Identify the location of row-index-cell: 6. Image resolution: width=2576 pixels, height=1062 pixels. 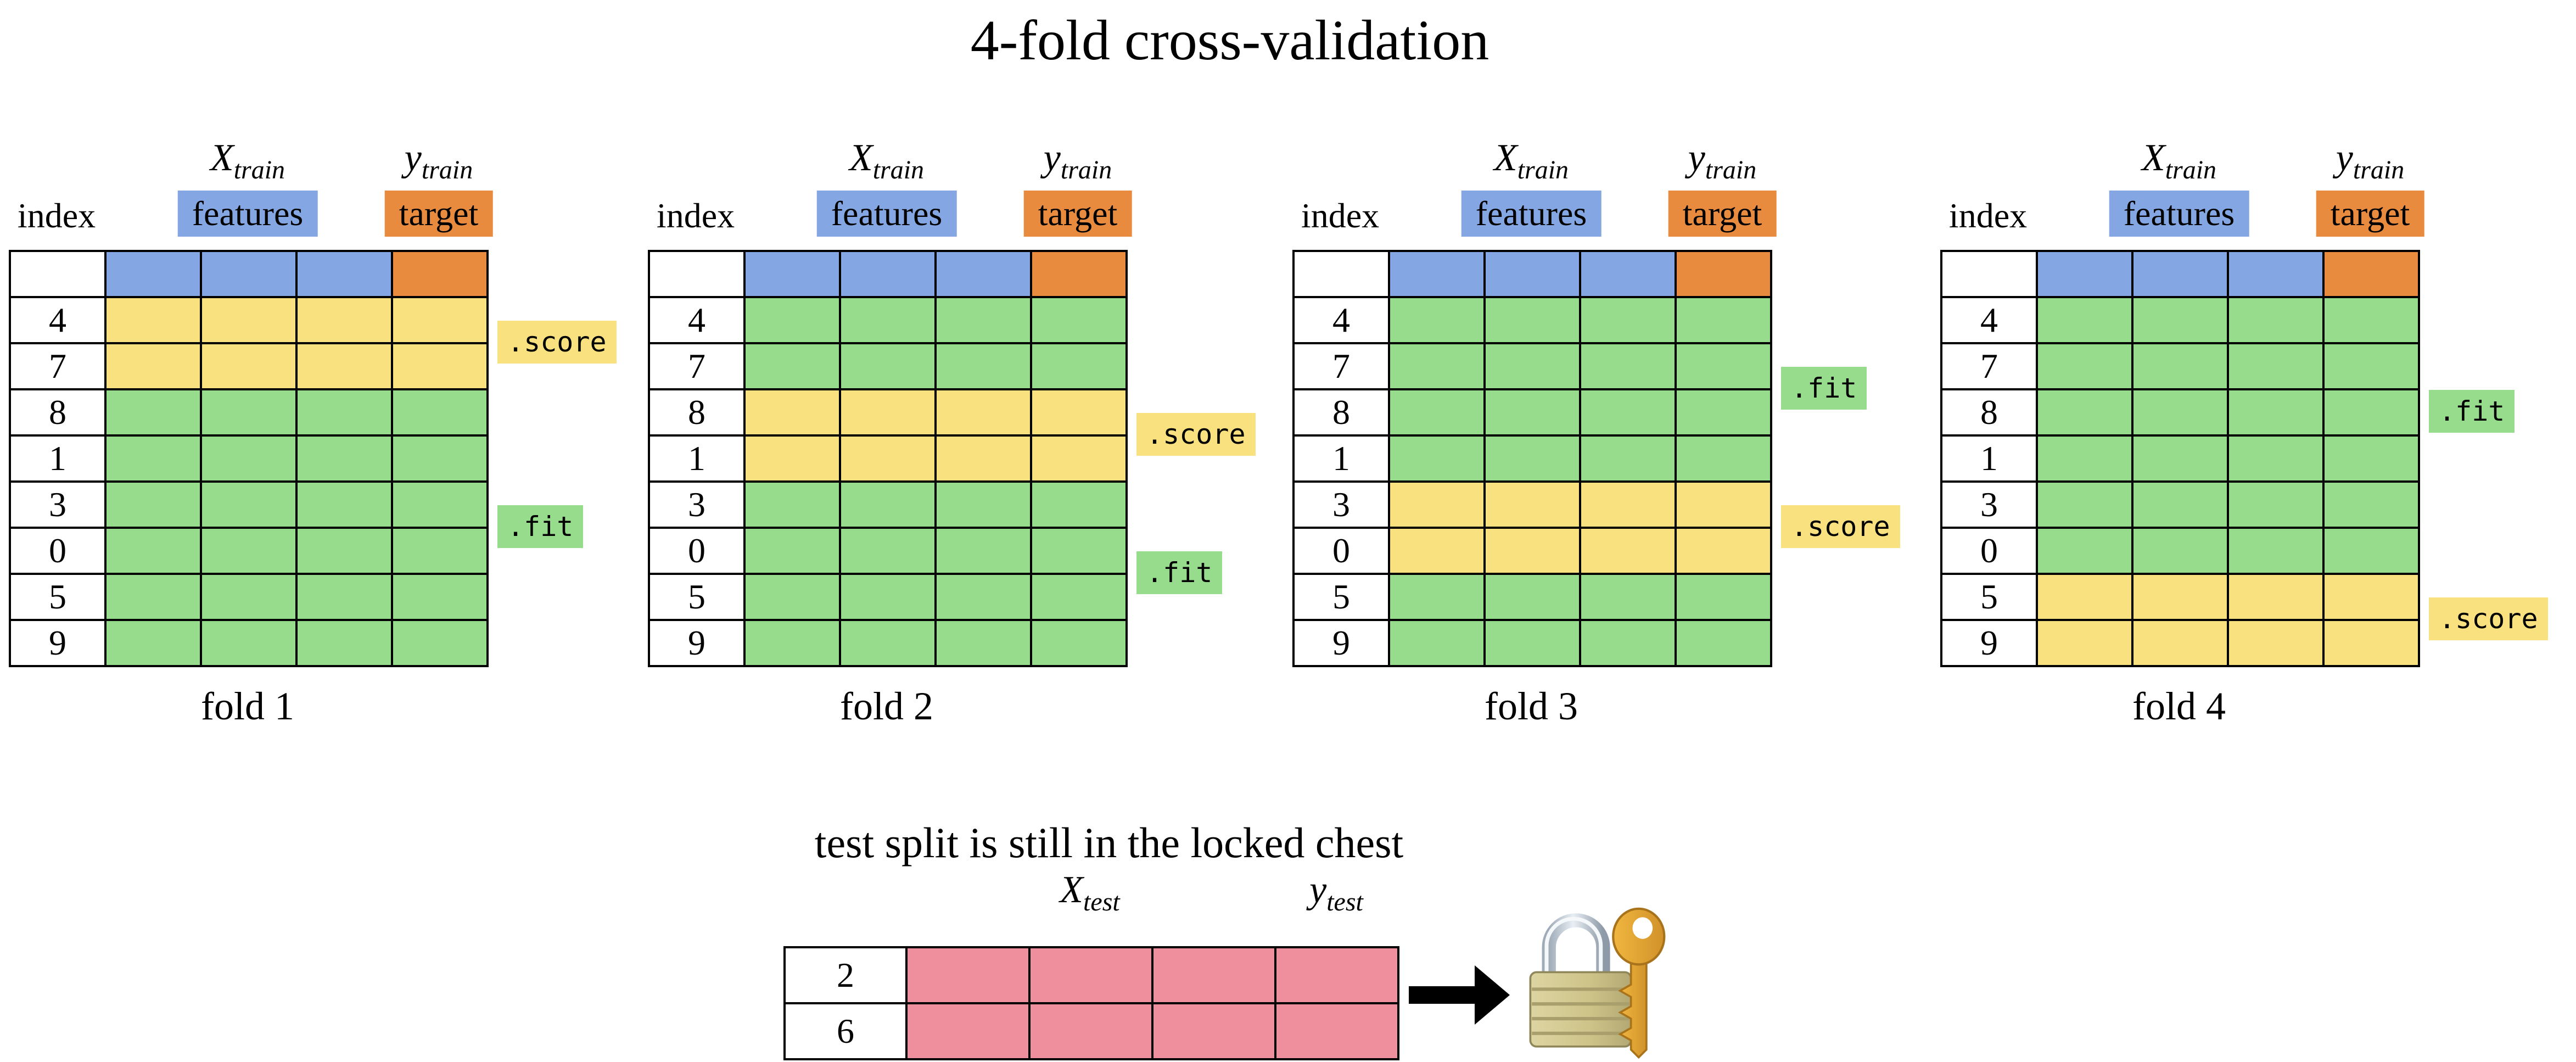
(845, 1031).